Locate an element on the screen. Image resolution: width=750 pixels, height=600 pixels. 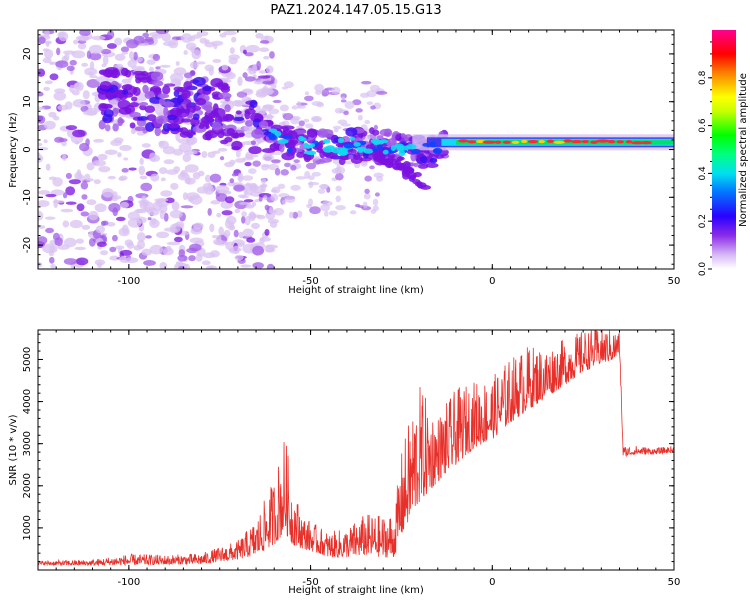
spec-x-tick-label: 50 is located at coordinates (674, 281).